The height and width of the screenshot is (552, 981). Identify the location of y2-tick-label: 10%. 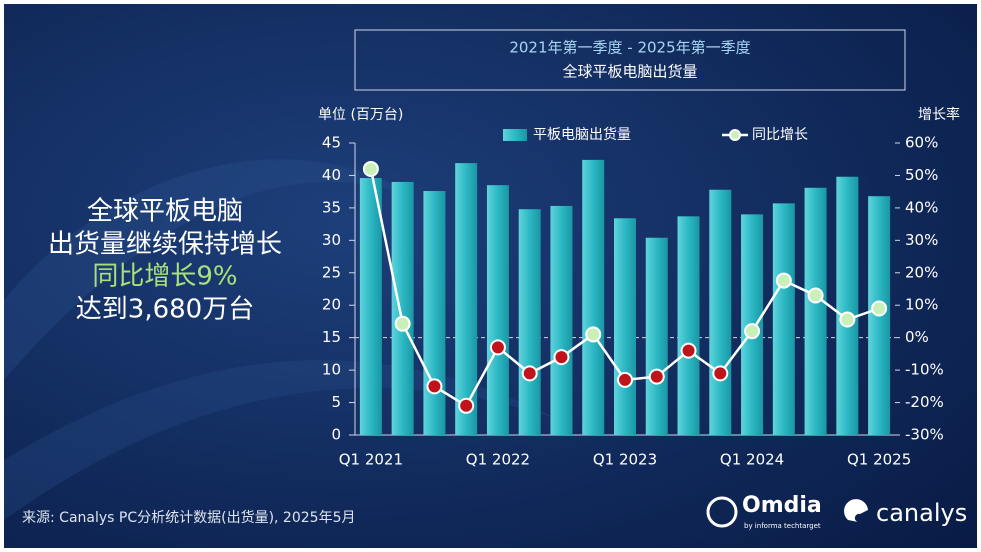
(921, 305).